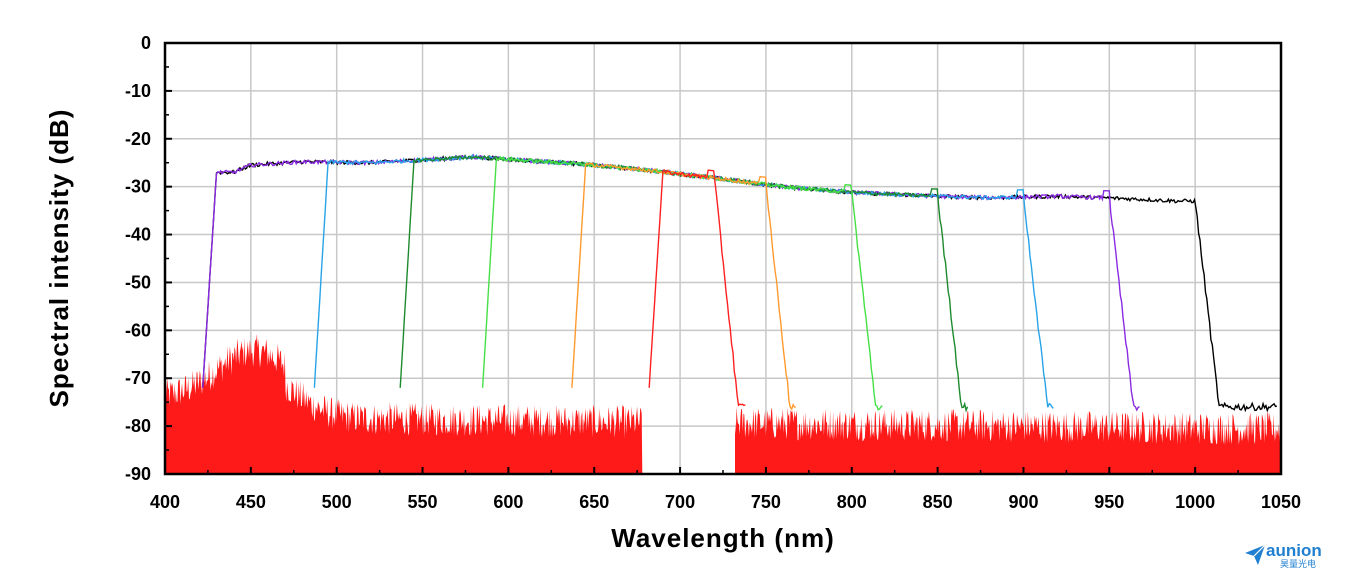 This screenshot has width=1352, height=582. I want to click on x-tick-label: 900, so click(1023, 502).